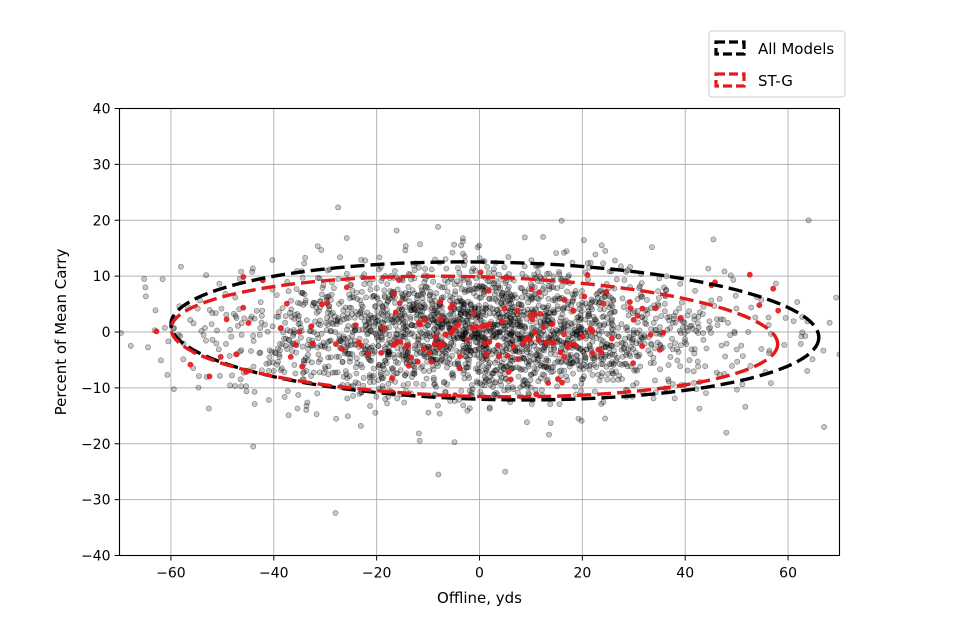  What do you see at coordinates (106, 333) in the screenshot?
I see `y-tick-label: 0` at bounding box center [106, 333].